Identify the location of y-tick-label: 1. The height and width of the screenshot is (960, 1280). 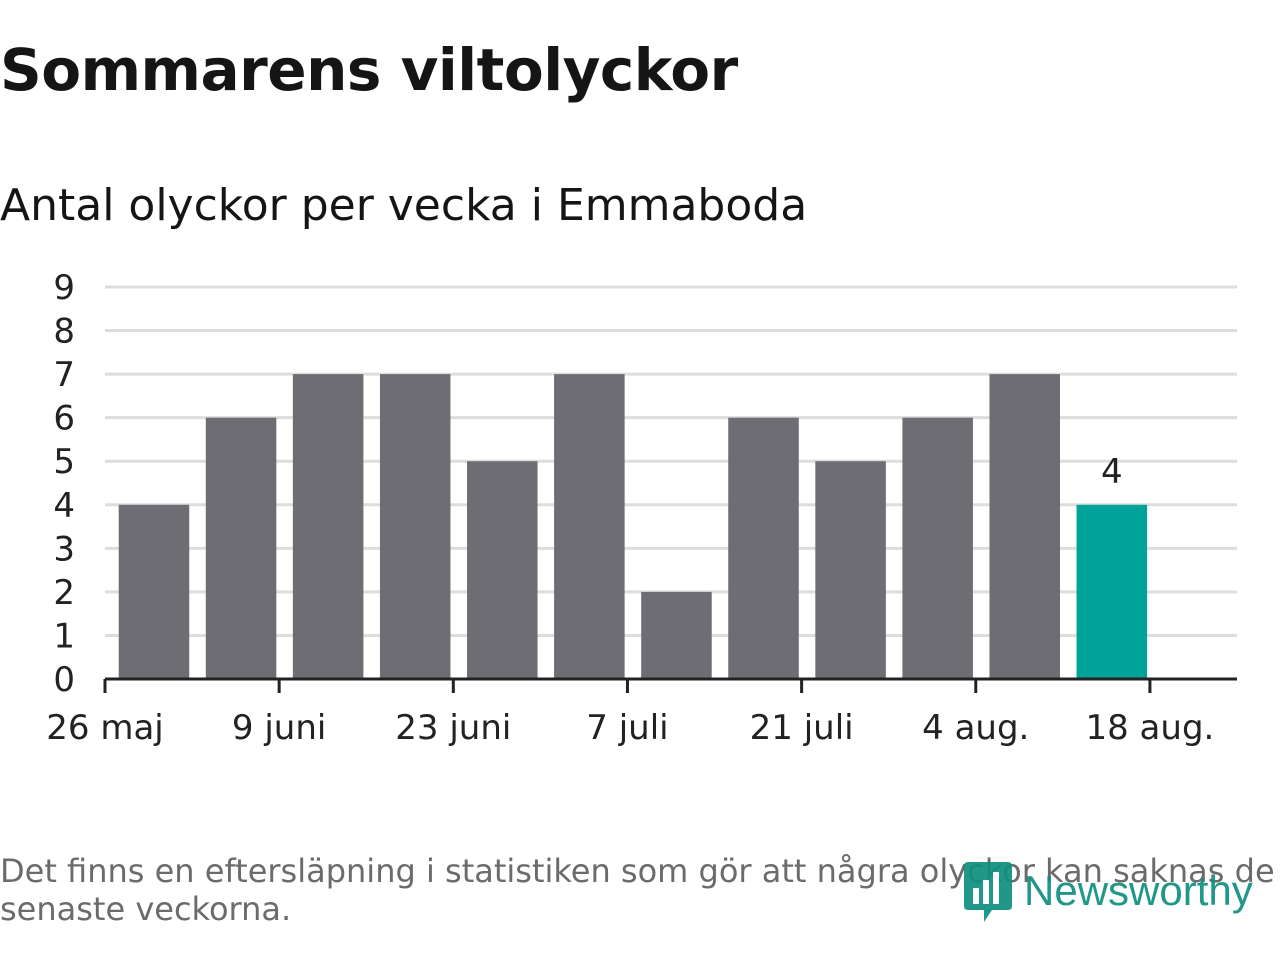
(64, 636).